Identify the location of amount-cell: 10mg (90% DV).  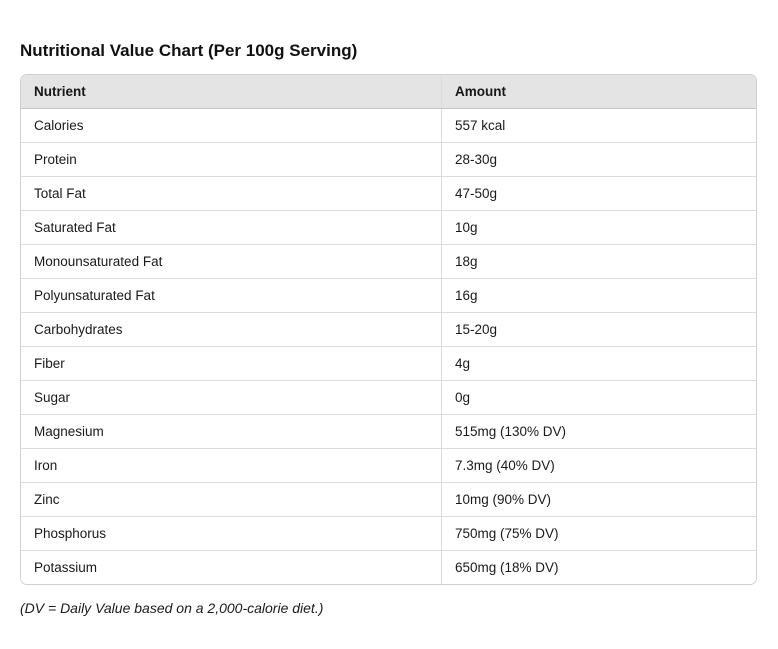
(598, 499).